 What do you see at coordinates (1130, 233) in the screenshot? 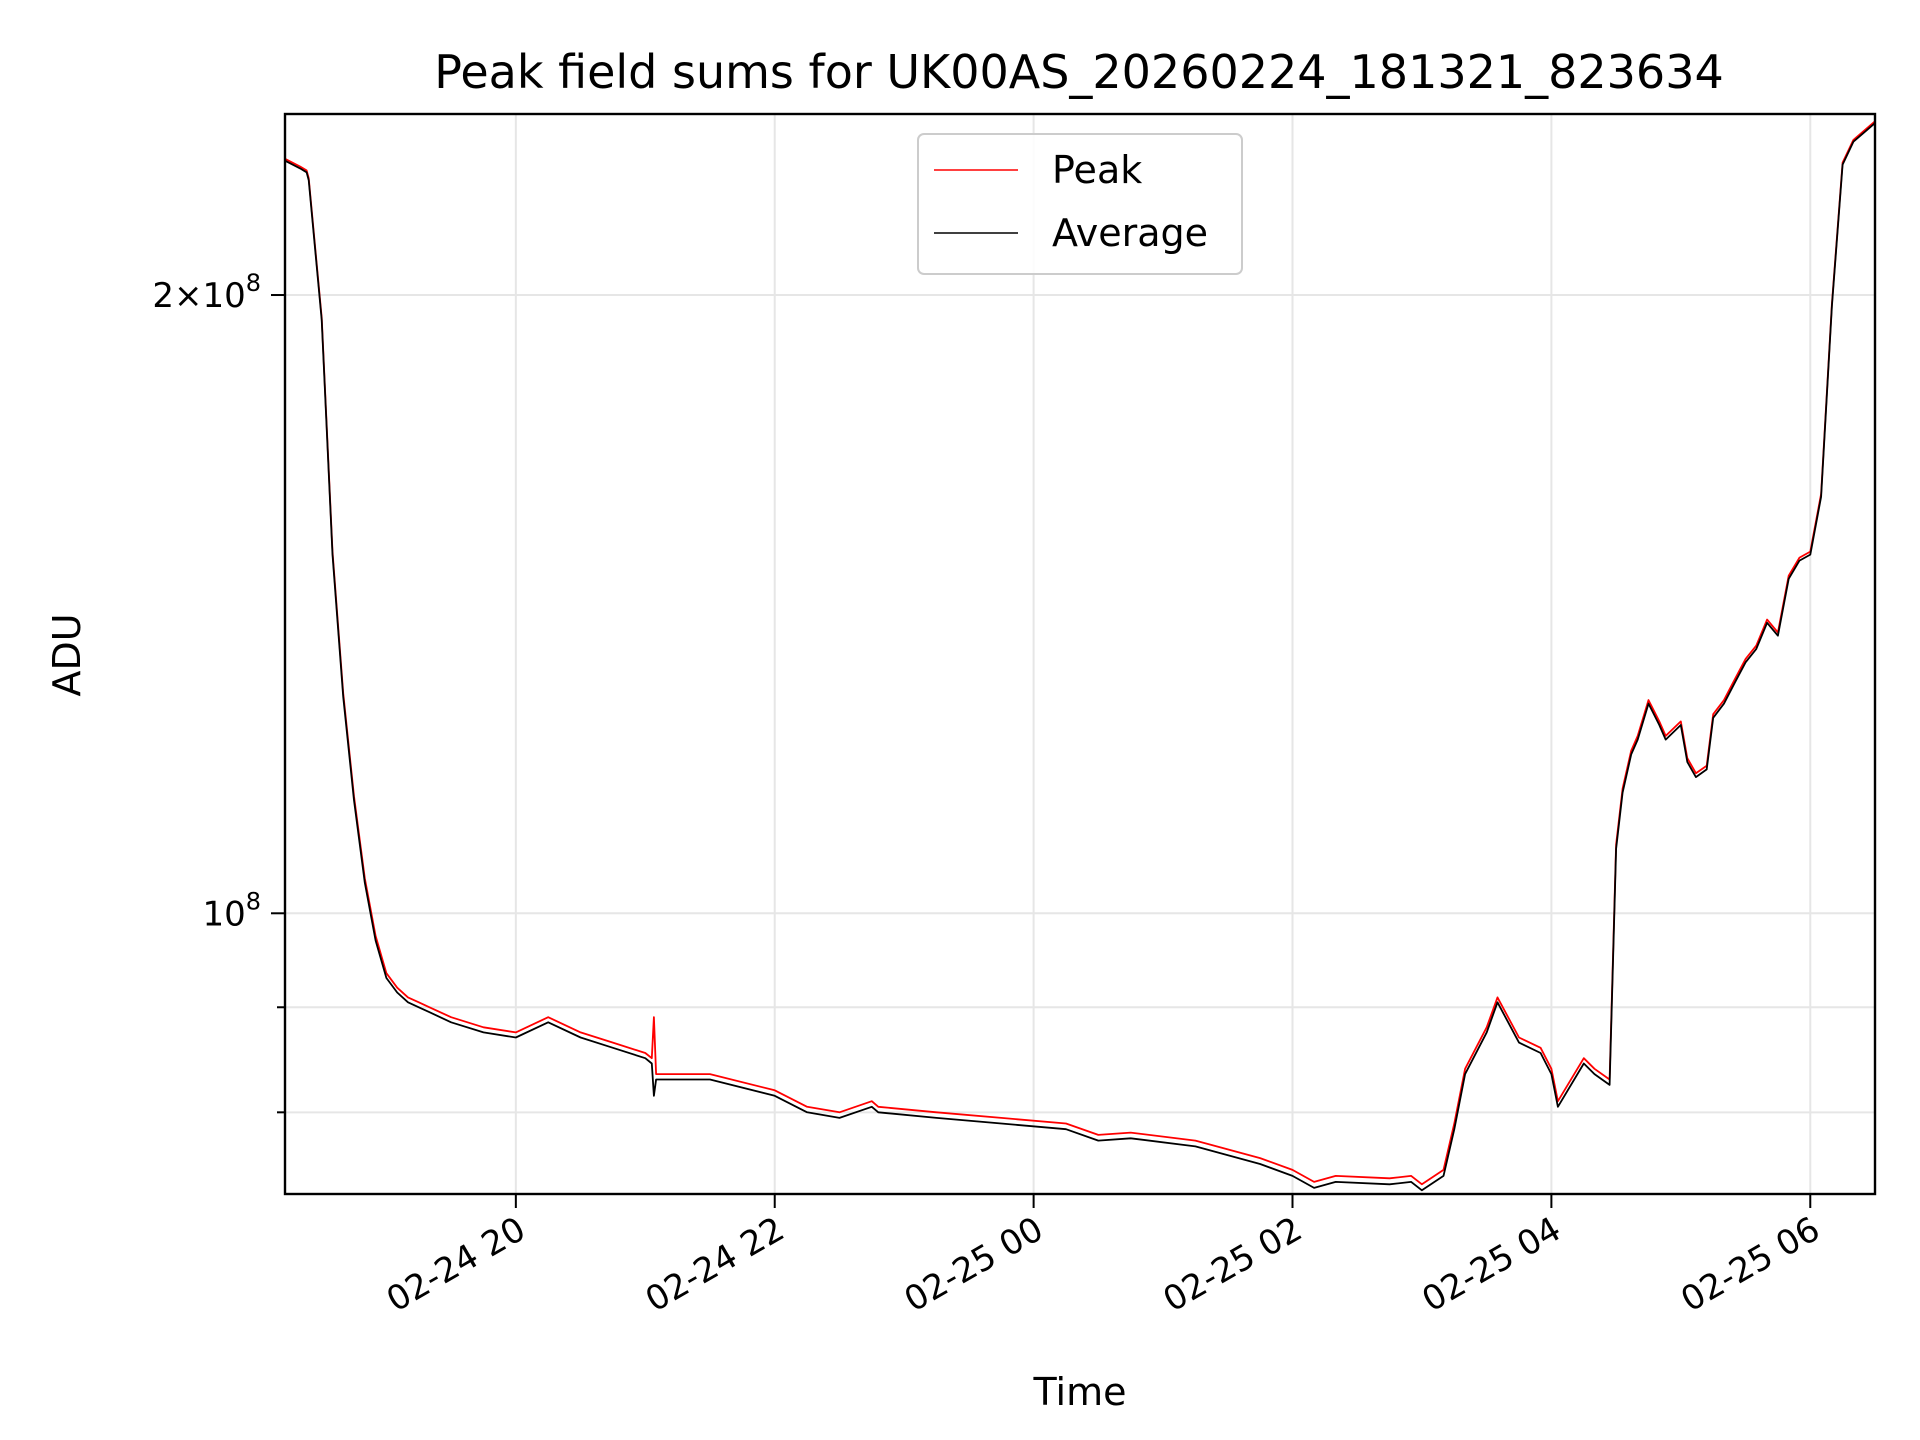
I see `legend-label-average: Average` at bounding box center [1130, 233].